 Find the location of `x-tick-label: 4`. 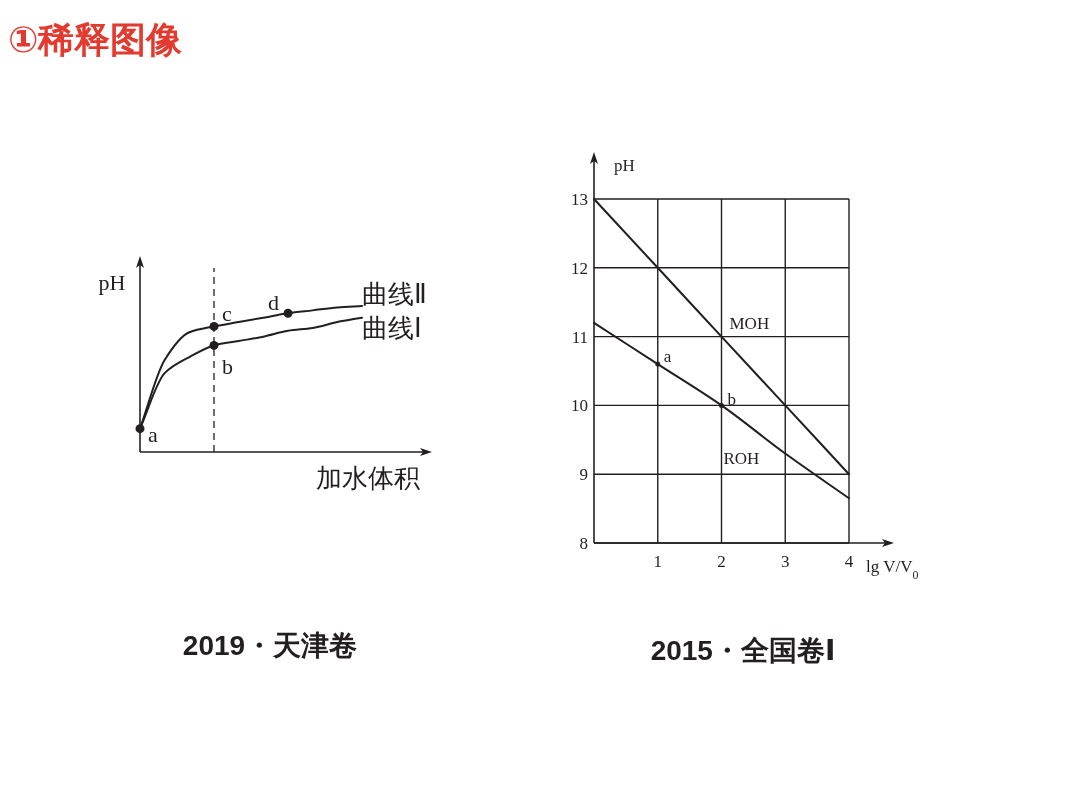

x-tick-label: 4 is located at coordinates (849, 561).